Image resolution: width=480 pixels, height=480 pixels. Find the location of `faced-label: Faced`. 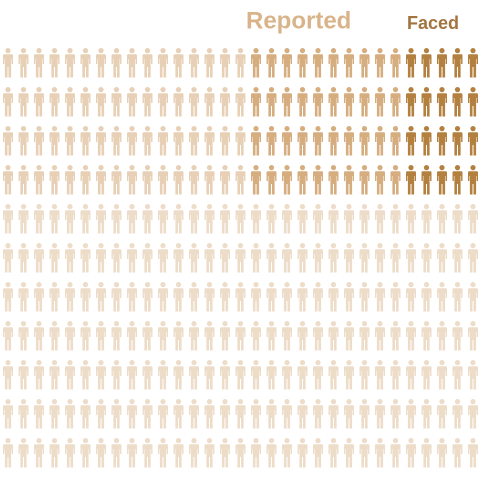

faced-label: Faced is located at coordinates (433, 23).